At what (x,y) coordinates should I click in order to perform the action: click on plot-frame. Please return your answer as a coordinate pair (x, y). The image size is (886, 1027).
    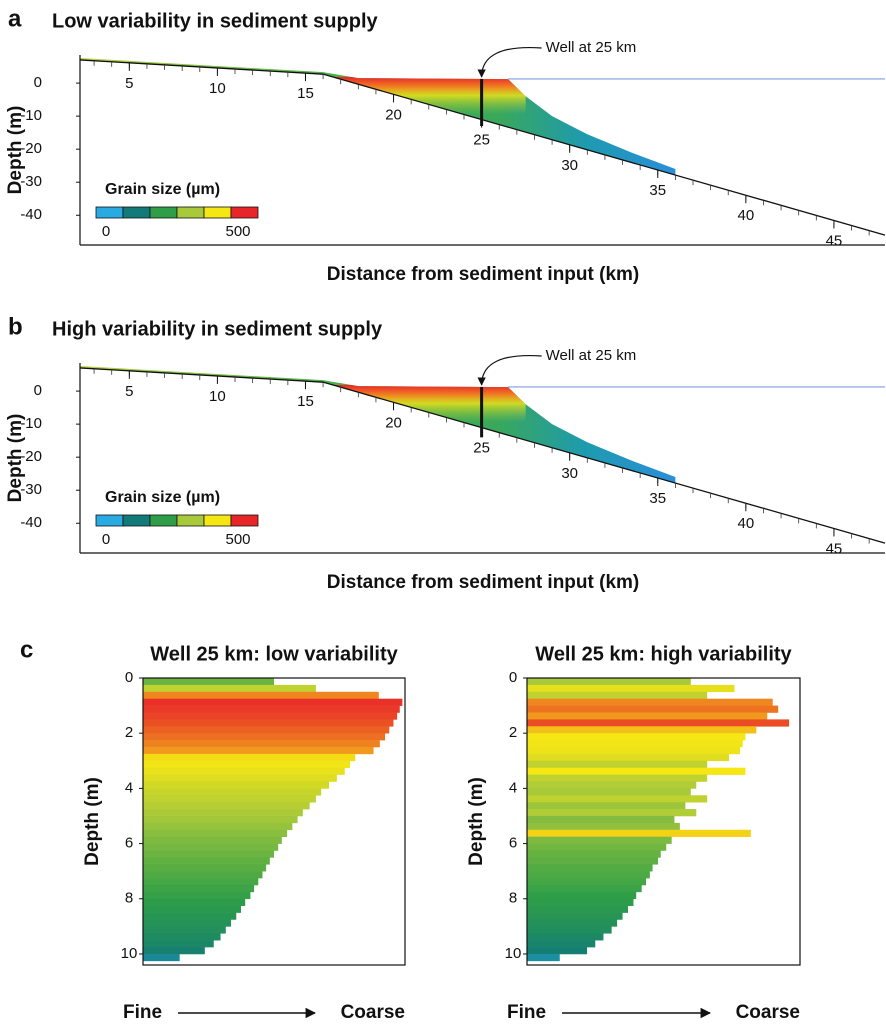
    Looking at the image, I should click on (274, 821).